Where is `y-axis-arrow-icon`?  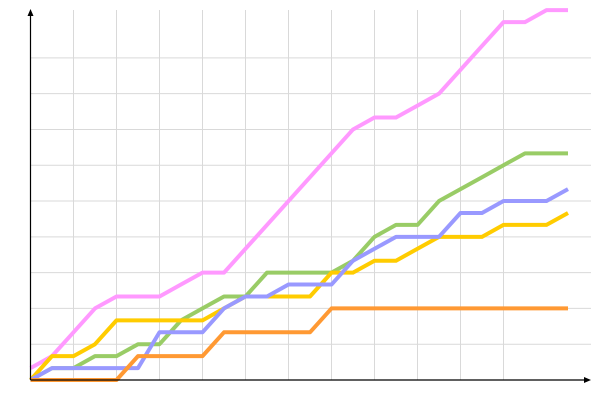
y-axis-arrow-icon is located at coordinates (30, 12).